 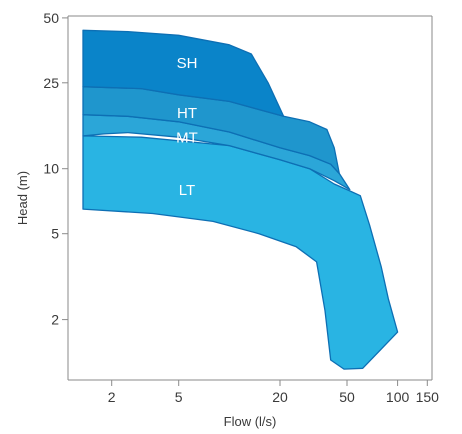 I want to click on region-sh, so click(x=183, y=73).